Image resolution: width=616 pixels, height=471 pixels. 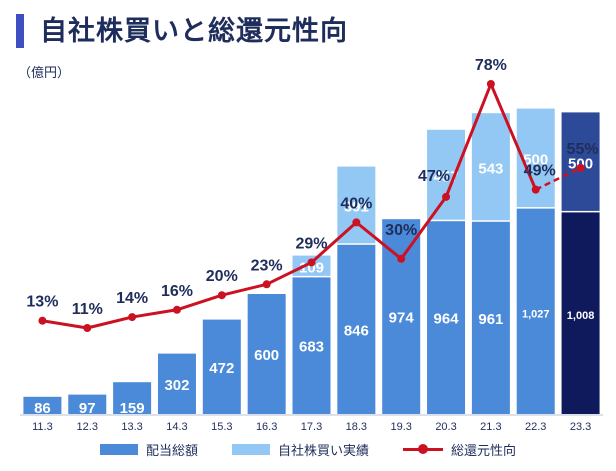 What do you see at coordinates (177, 291) in the screenshot?
I see `ratio-label: 16%` at bounding box center [177, 291].